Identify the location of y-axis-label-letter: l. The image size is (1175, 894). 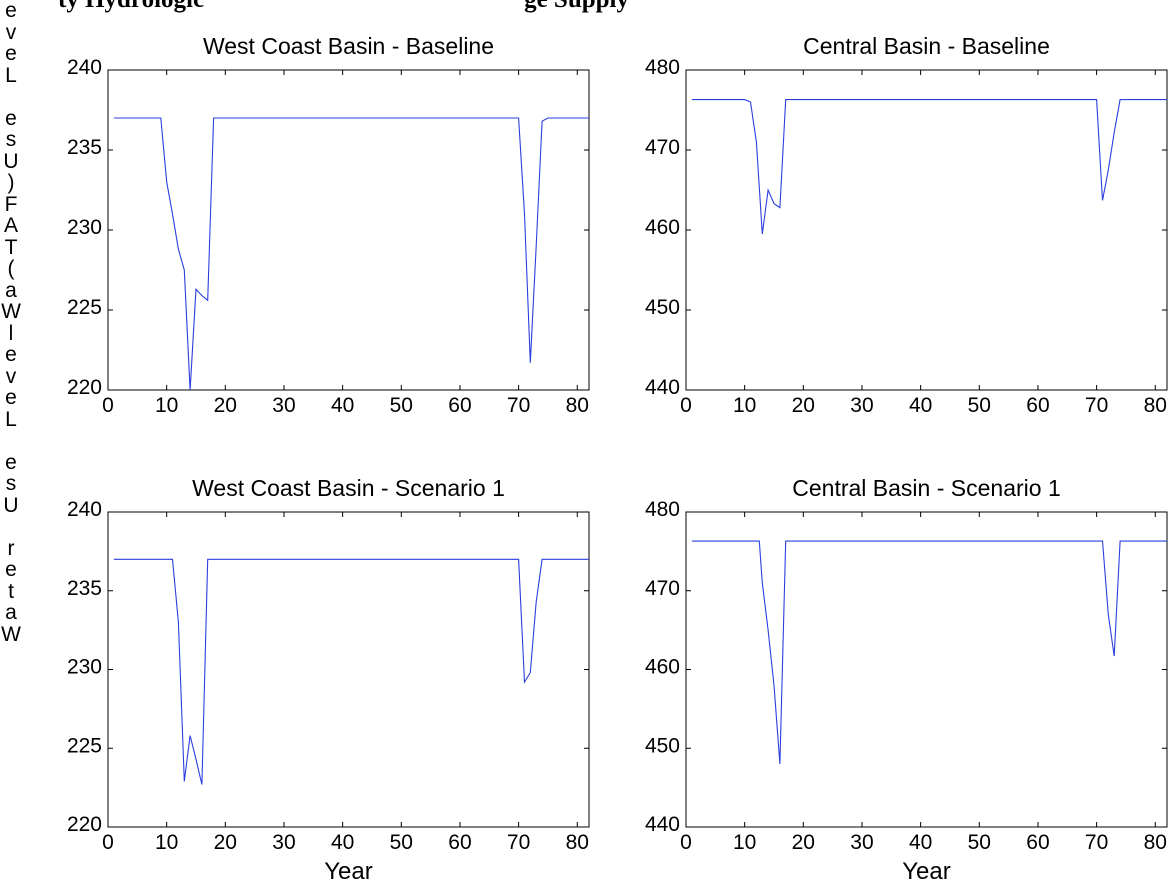
(11, 333).